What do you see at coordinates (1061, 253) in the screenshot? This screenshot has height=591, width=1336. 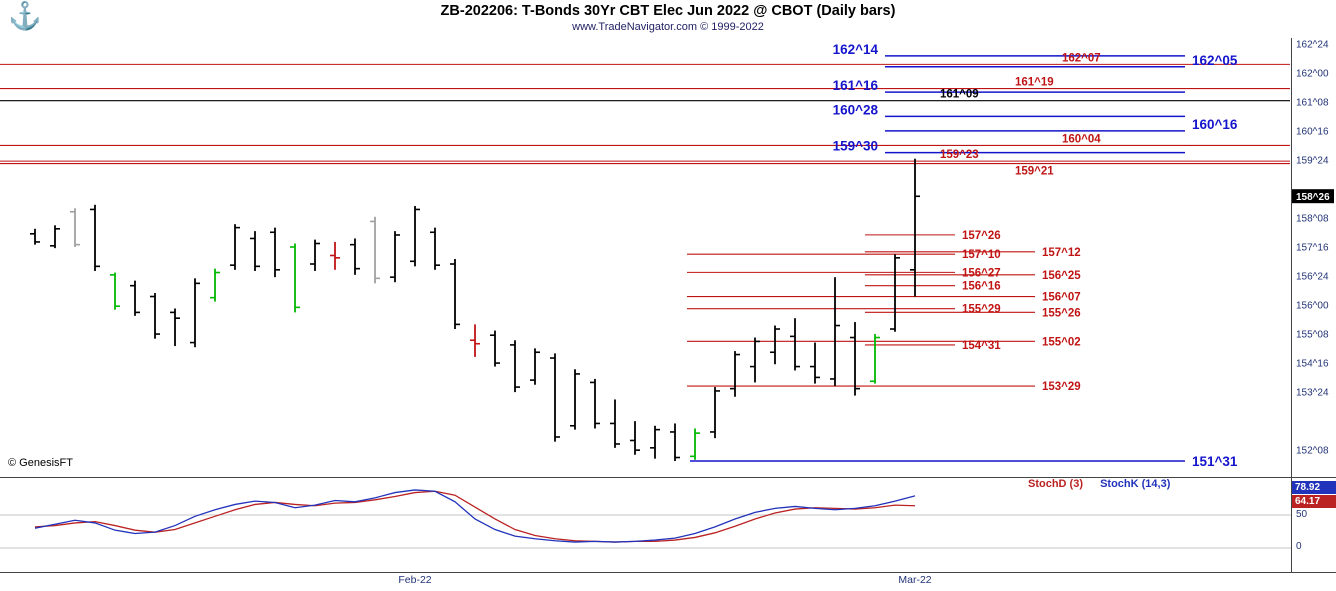 I see `level-label-157^12: 157^12` at bounding box center [1061, 253].